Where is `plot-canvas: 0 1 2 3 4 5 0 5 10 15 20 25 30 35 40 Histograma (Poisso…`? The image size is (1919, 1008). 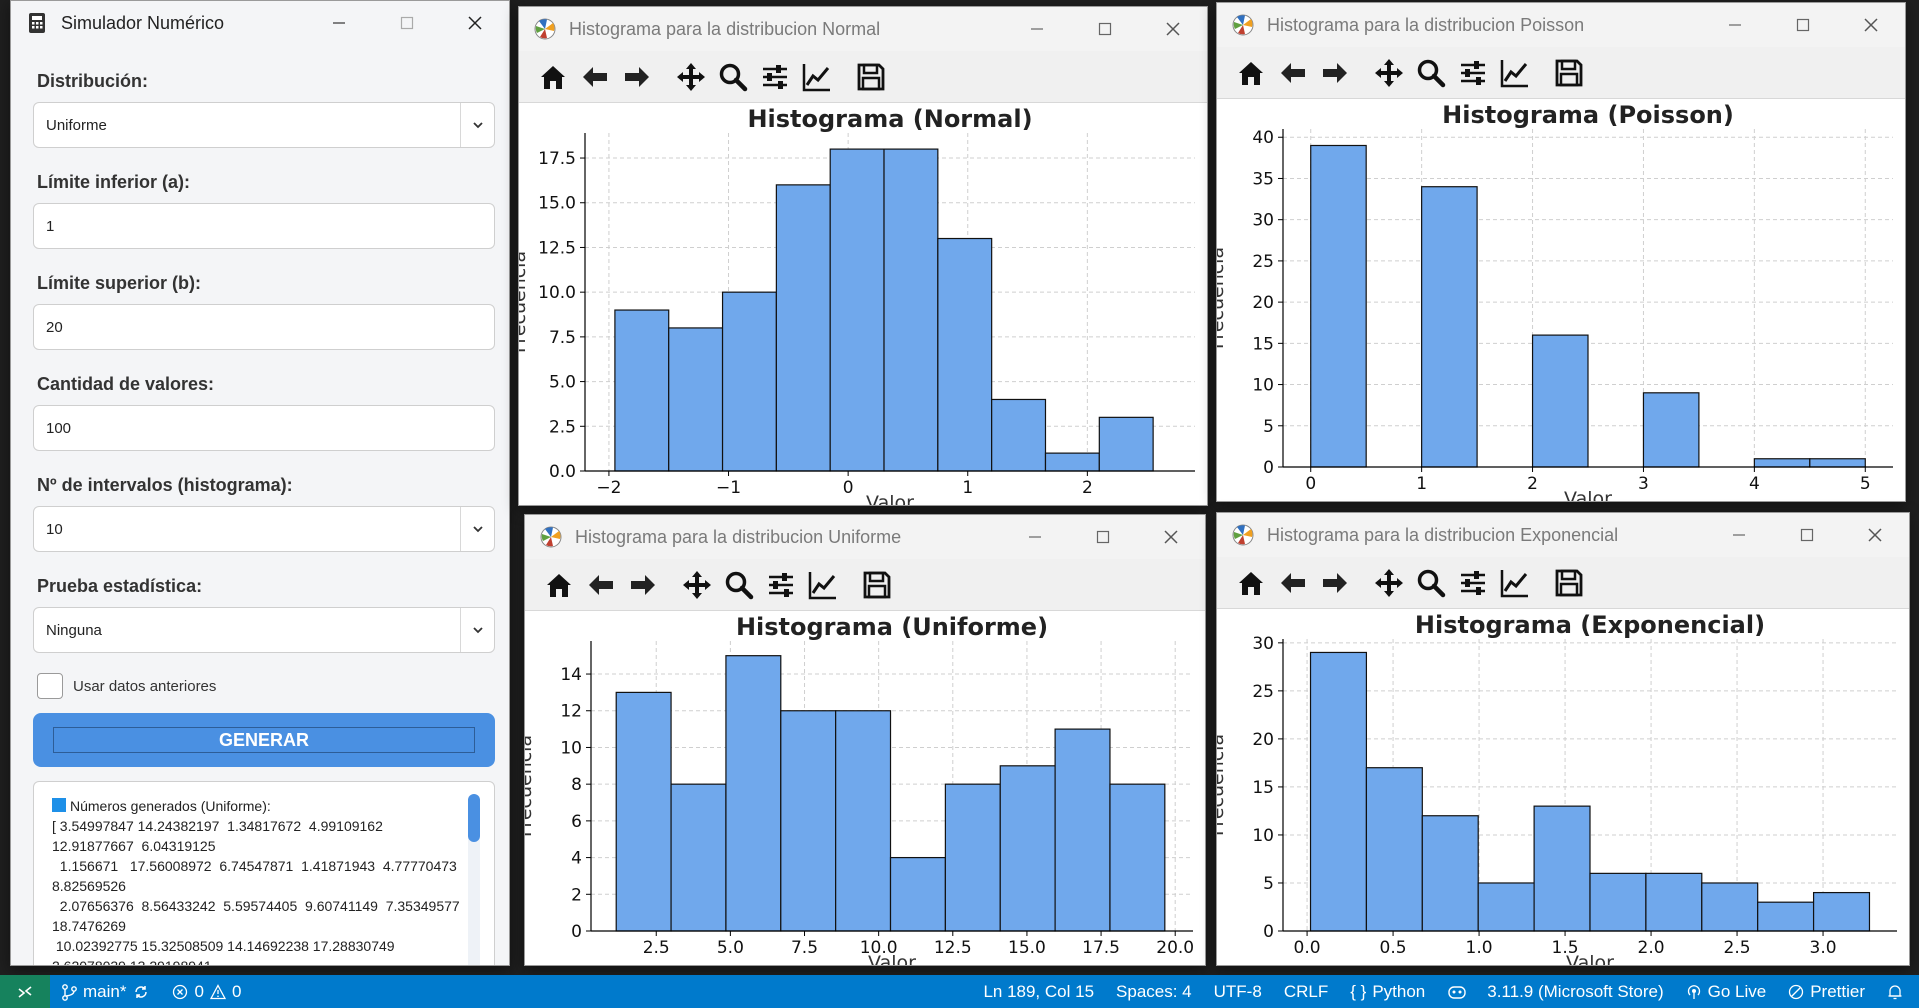 plot-canvas: 0 1 2 3 4 5 0 5 10 15 20 25 30 35 40 Histograma (Poisso… is located at coordinates (1561, 300).